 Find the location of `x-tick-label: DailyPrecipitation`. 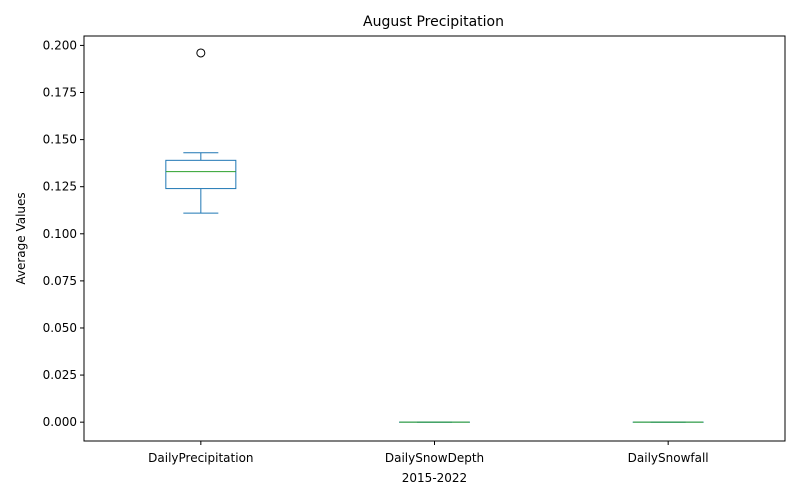

x-tick-label: DailyPrecipitation is located at coordinates (200, 458).